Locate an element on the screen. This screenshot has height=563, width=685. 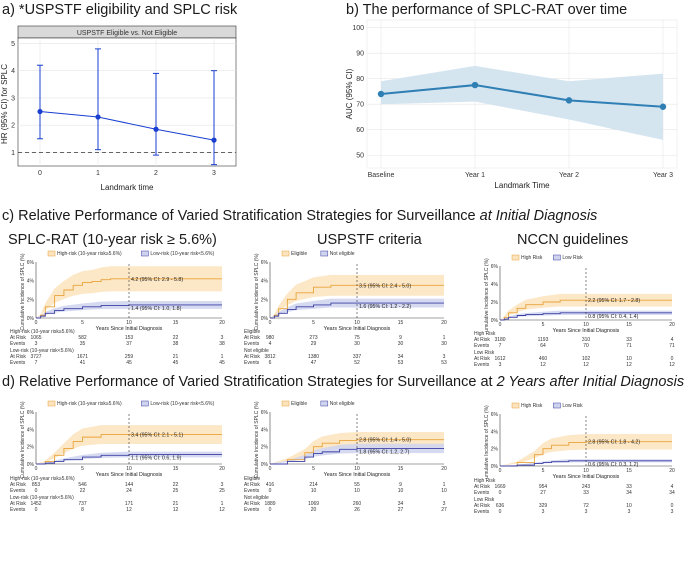
panel-d-3-group1-at-risk: 1669 is located at coordinates (499, 487).